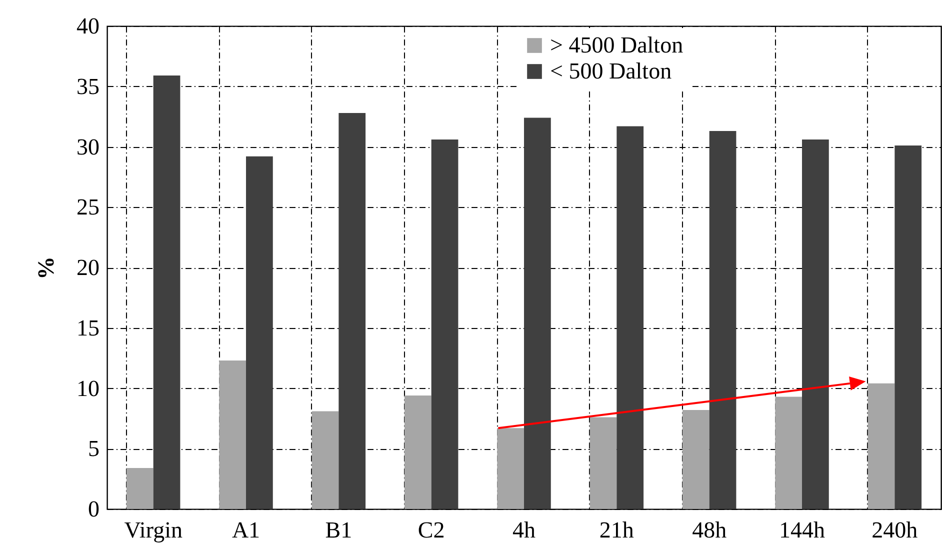  I want to click on y-tick-label: 40, so click(88, 26).